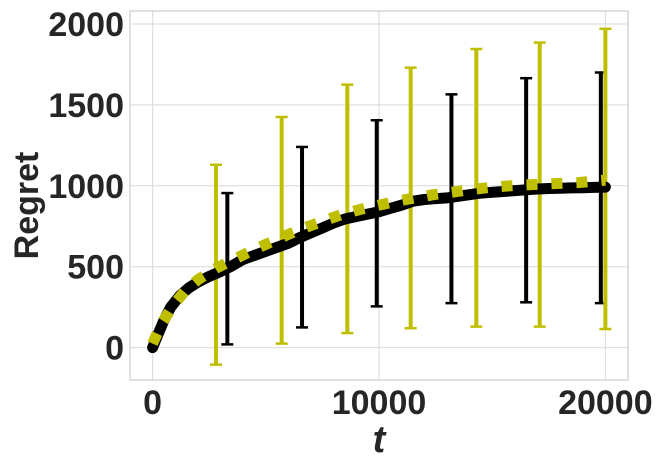  I want to click on y-tick-label: 1000, so click(86, 187).